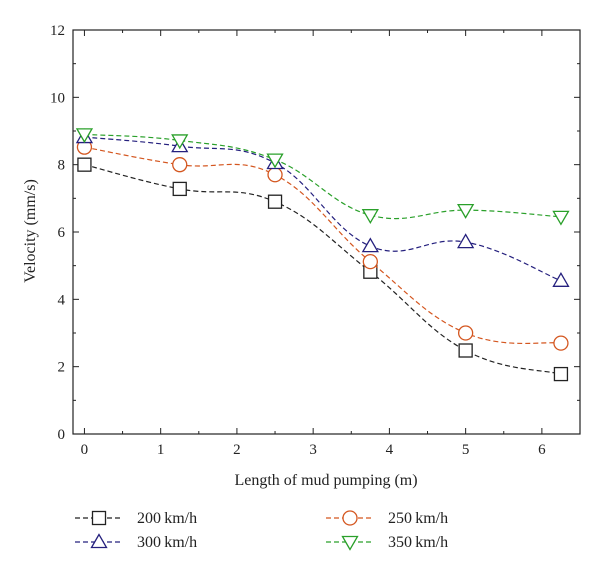  I want to click on legend: 200 km/h 250 km/h 300 km/h 350 km/h, so click(261, 530).